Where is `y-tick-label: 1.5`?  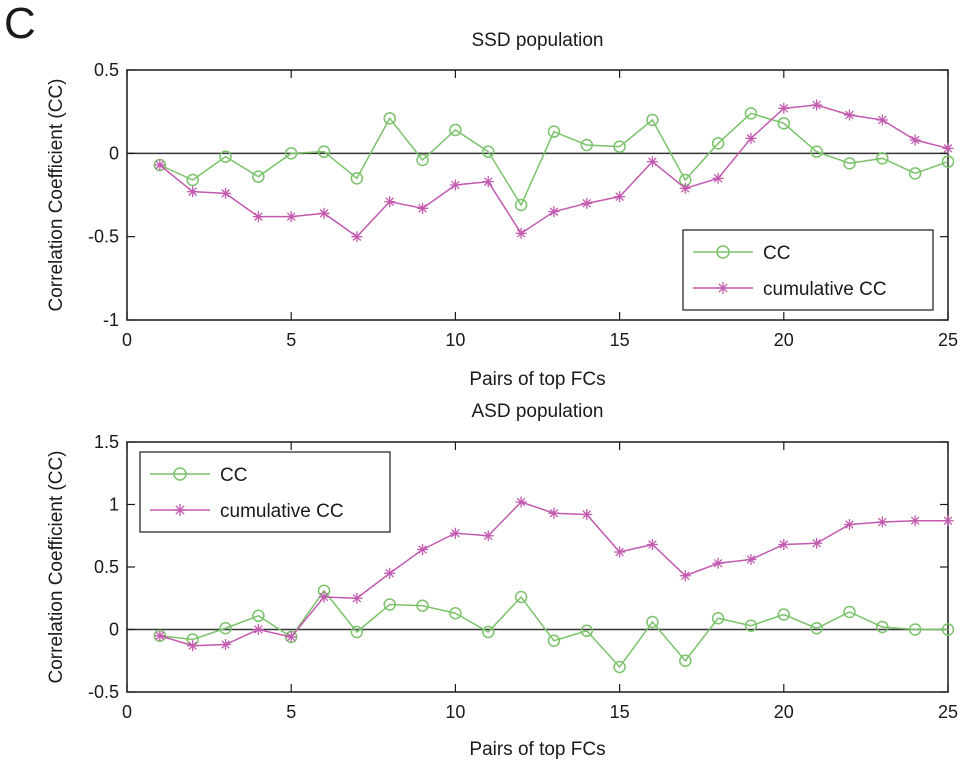
y-tick-label: 1.5 is located at coordinates (106, 442).